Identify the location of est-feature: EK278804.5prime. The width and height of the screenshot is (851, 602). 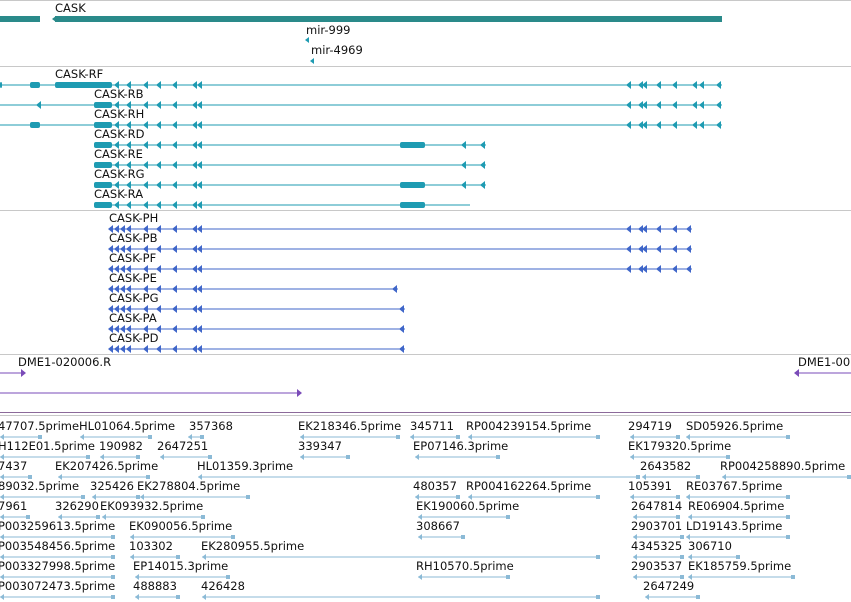
(193, 489).